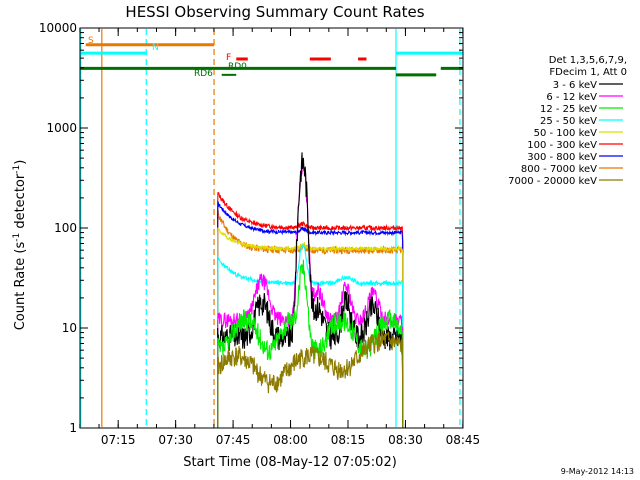  What do you see at coordinates (58, 28) in the screenshot?
I see `y-tick-label: 10000` at bounding box center [58, 28].